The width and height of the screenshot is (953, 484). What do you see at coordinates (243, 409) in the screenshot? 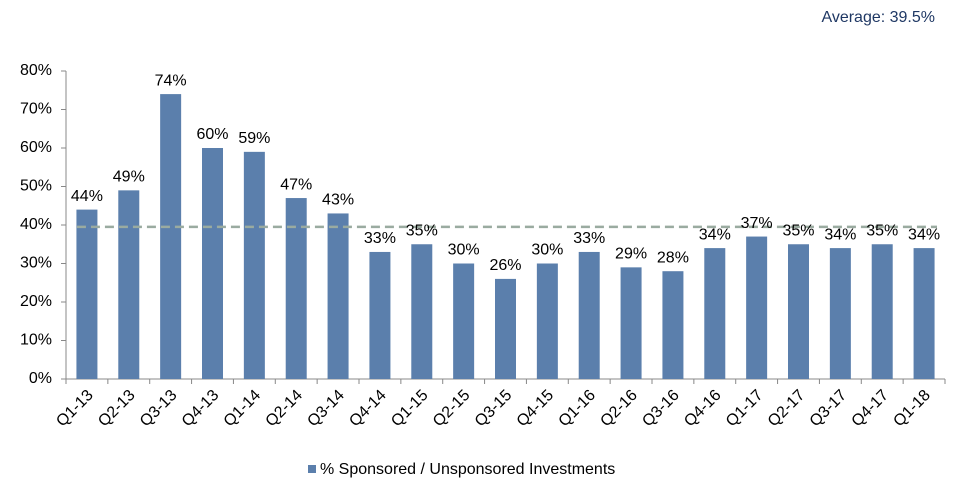
I see `x-tick-label: Q1-14` at bounding box center [243, 409].